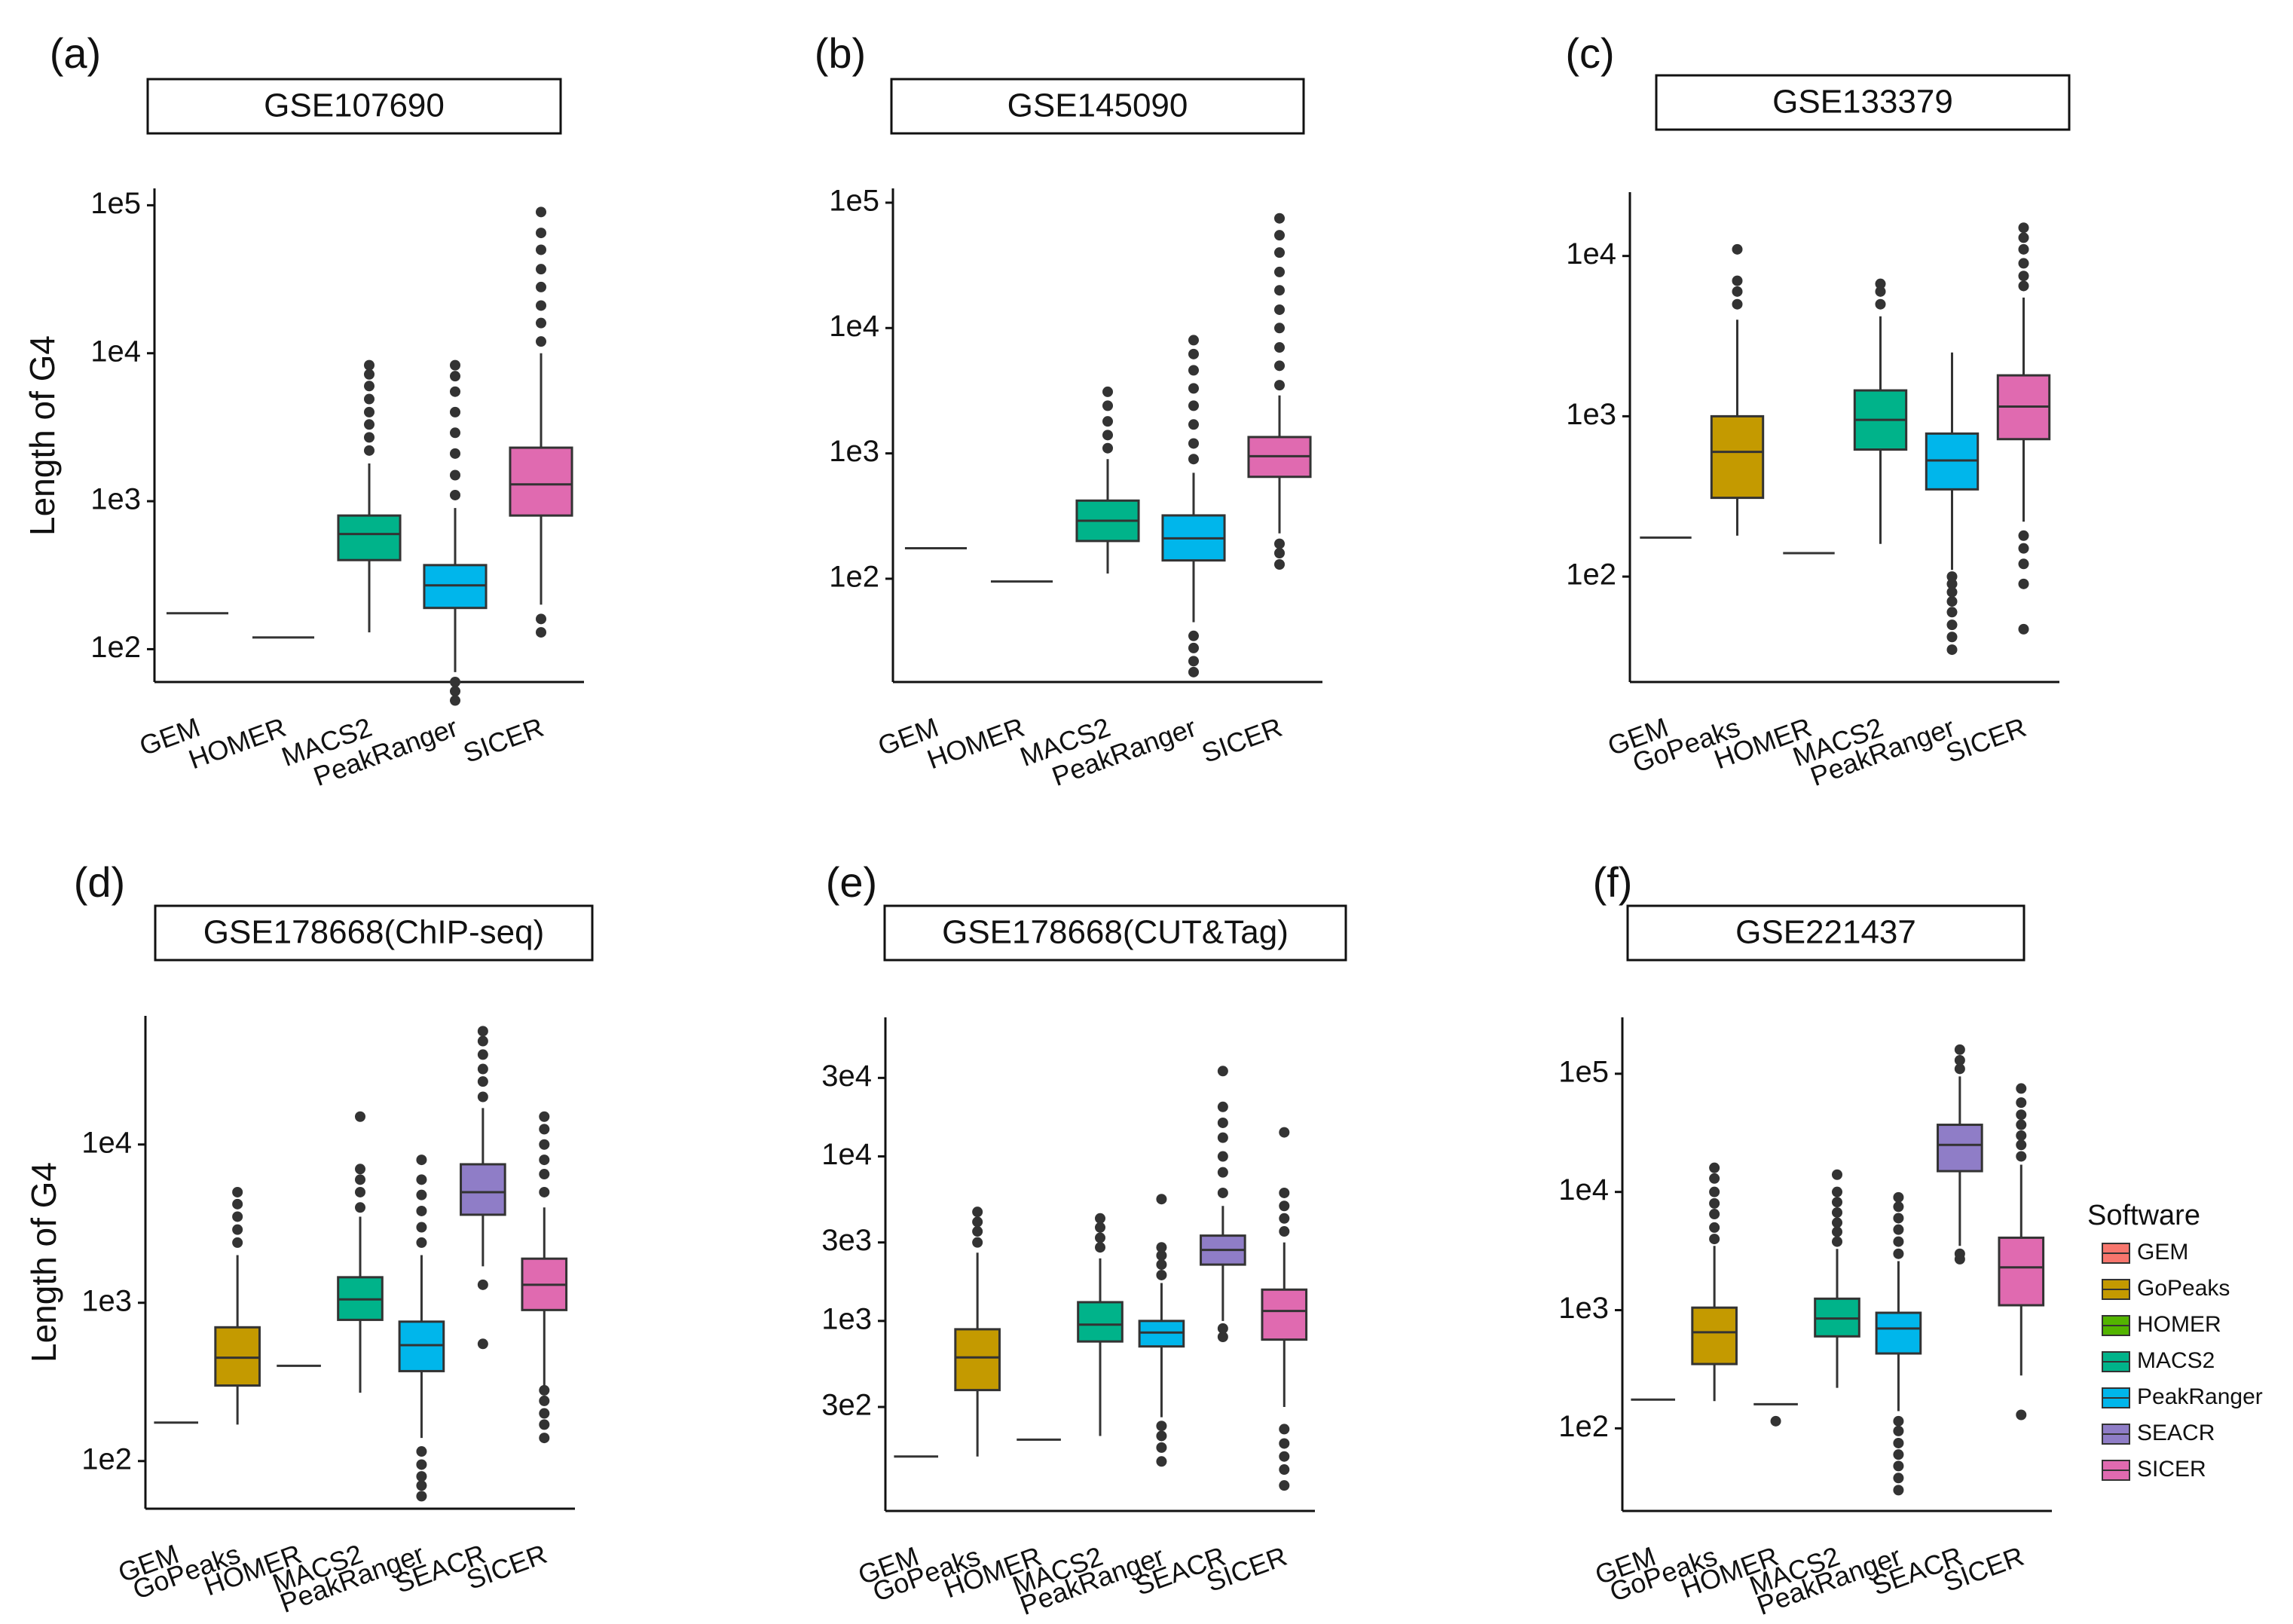 The image size is (2293, 1624). I want to click on panel-label: (e), so click(851, 882).